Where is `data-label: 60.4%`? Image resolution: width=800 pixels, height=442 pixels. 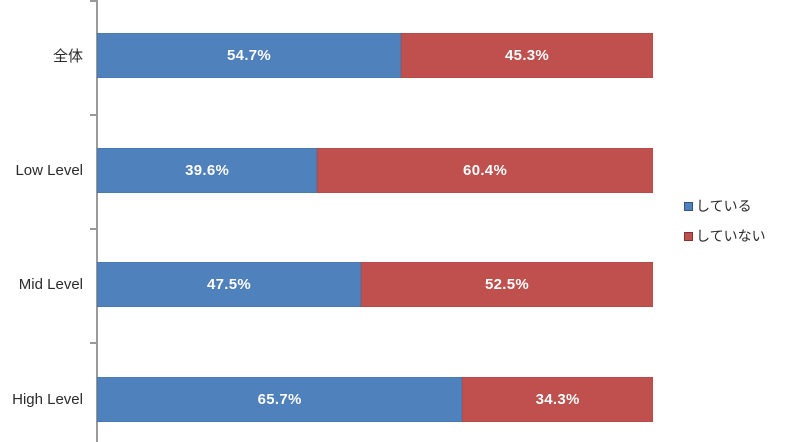 data-label: 60.4% is located at coordinates (485, 170).